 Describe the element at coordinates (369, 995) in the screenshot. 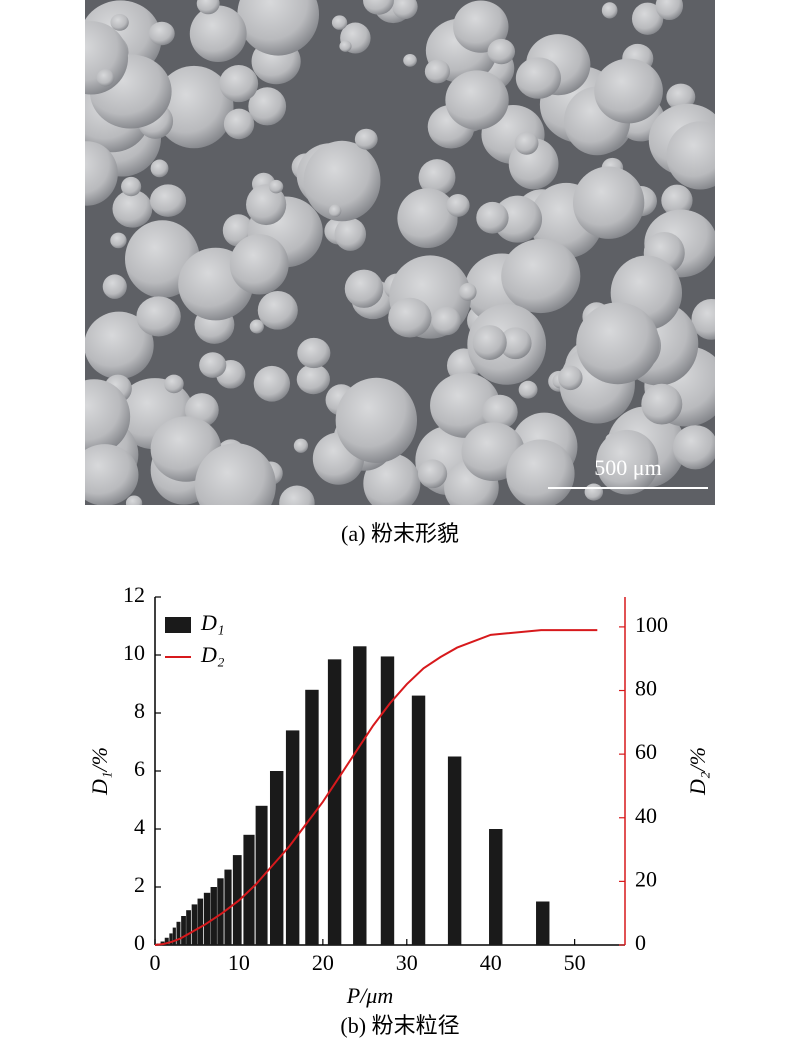

I see `x-axis-label: P/μm` at that location.